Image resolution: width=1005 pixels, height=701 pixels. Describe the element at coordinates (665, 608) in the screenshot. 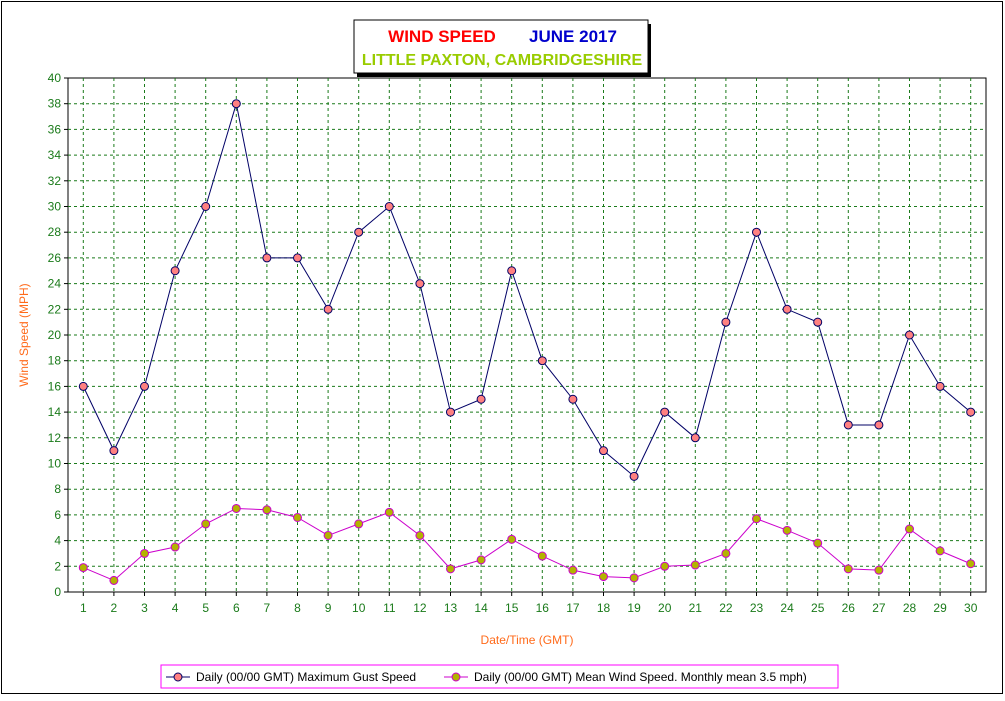

I see `x-tick-label: 20` at that location.